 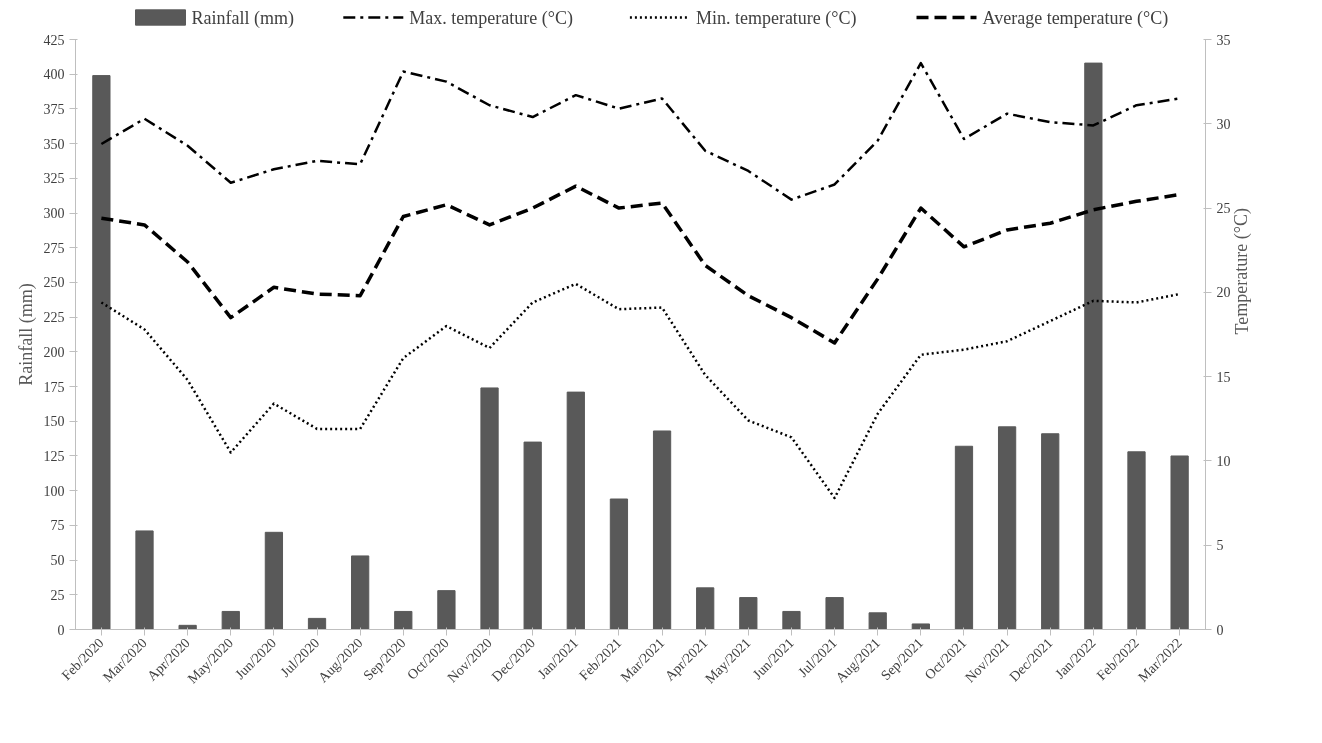 What do you see at coordinates (1223, 40) in the screenshot?
I see `y2-tick-label: 35` at bounding box center [1223, 40].